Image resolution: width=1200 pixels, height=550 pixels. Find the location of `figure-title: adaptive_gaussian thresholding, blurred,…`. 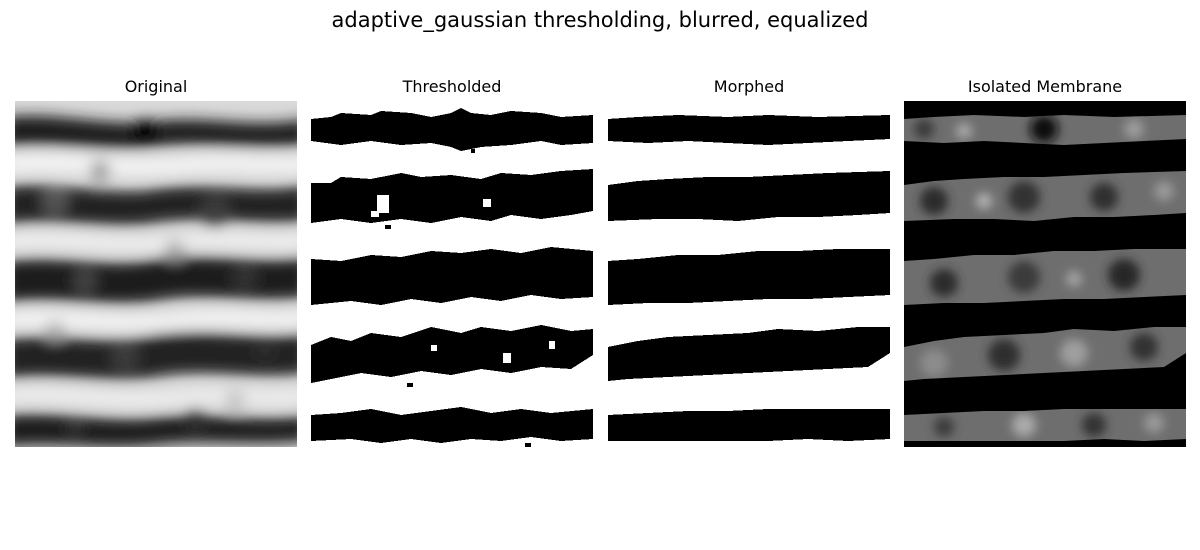

figure-title: adaptive_gaussian thresholding, blurred,… is located at coordinates (600, 20).